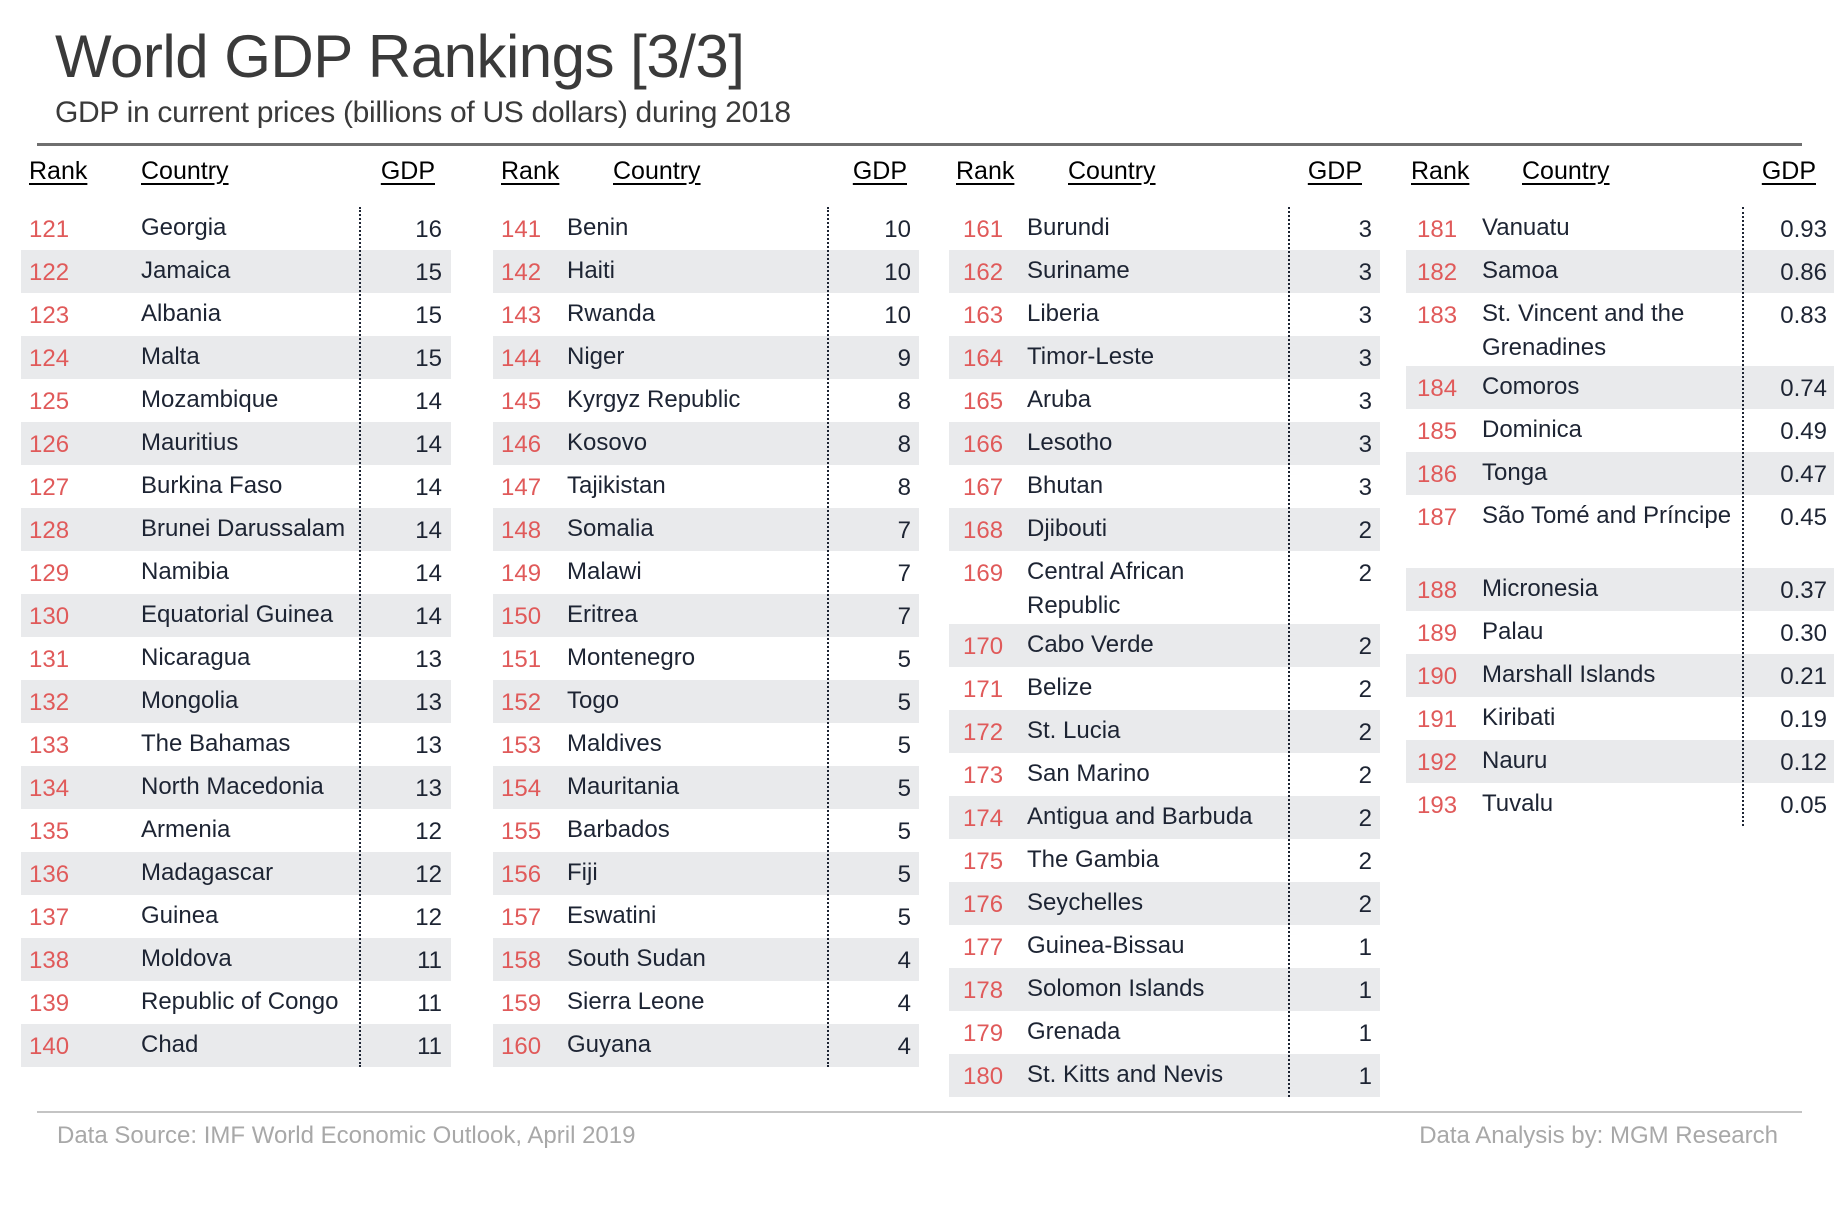 The image size is (1834, 1207). What do you see at coordinates (983, 861) in the screenshot?
I see `rank-cell: 175` at bounding box center [983, 861].